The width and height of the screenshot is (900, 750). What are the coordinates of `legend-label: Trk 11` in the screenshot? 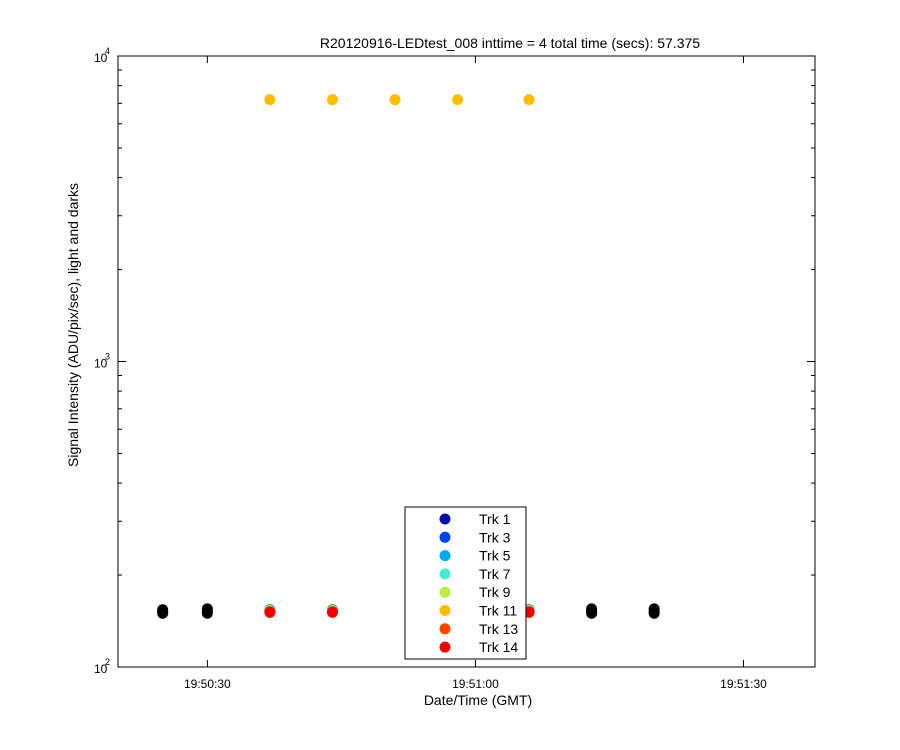 It's located at (498, 611).